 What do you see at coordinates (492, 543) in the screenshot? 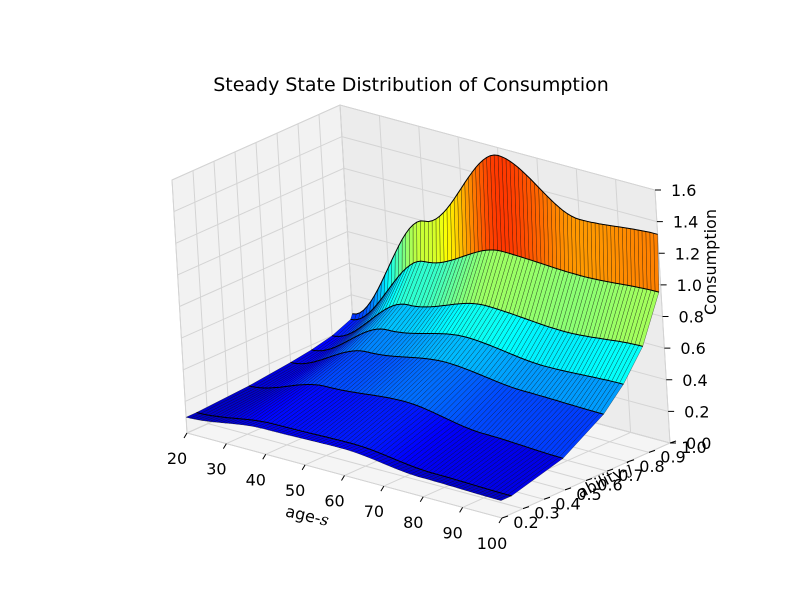
I see `x-tick-label: 100` at bounding box center [492, 543].